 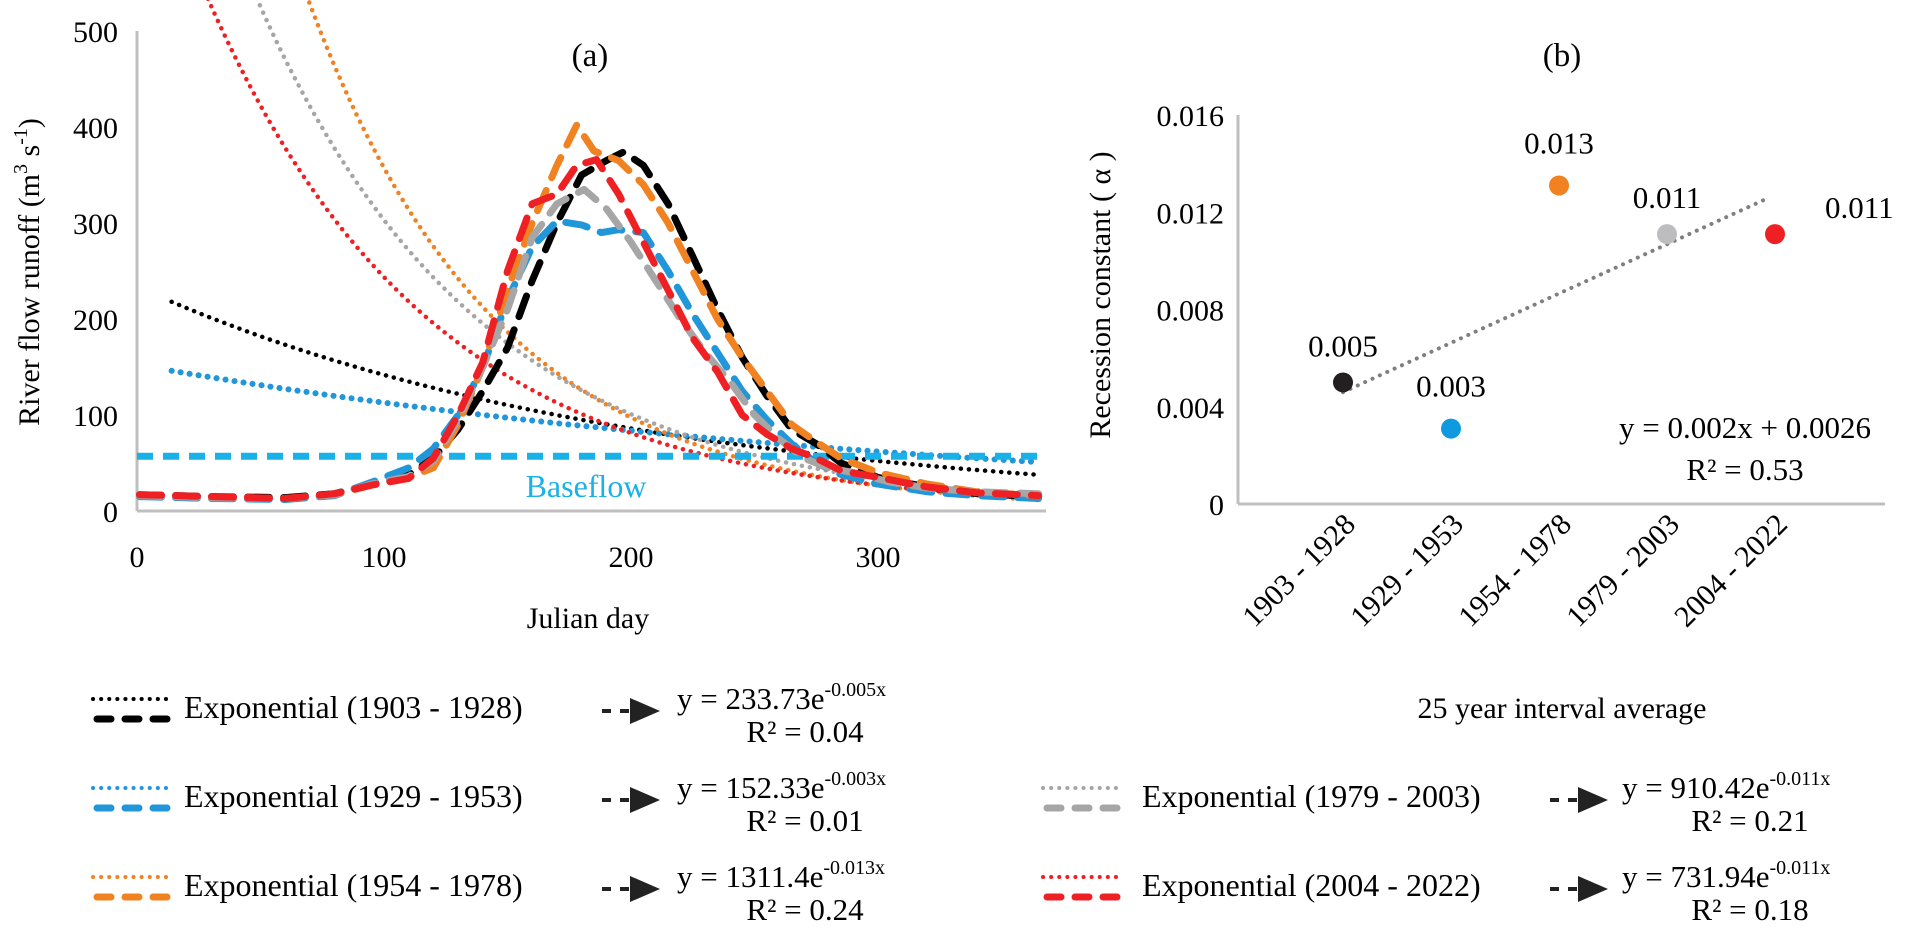 I want to click on panel-a-title: (a), so click(x=590, y=56).